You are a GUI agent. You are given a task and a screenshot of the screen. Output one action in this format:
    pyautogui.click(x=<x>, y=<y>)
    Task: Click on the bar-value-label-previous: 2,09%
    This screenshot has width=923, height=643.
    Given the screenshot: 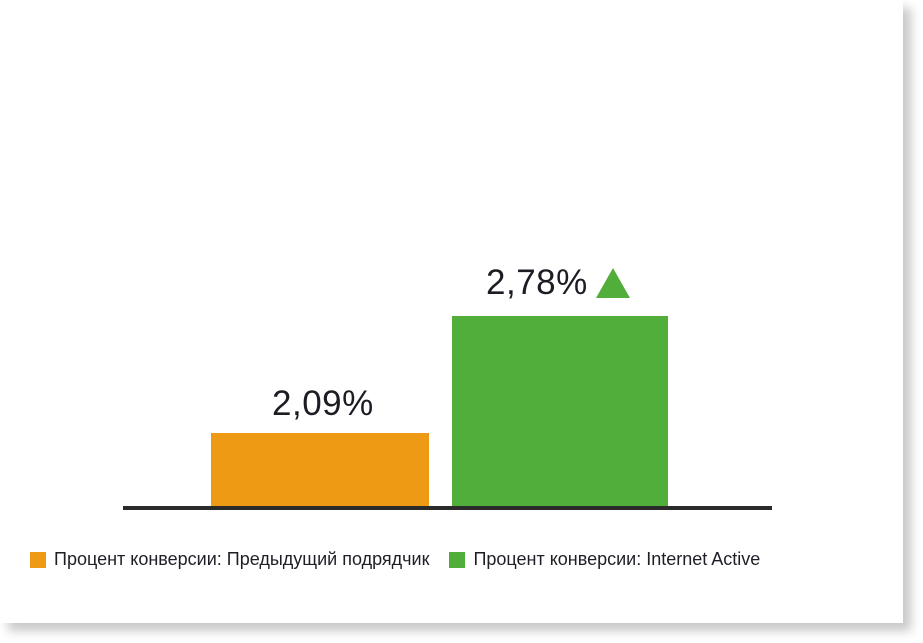 What is the action you would take?
    pyautogui.click(x=323, y=403)
    